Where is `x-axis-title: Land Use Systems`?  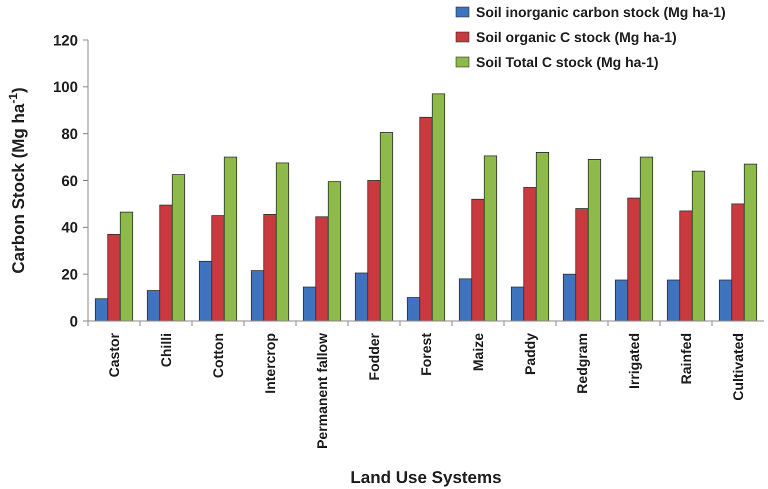
x-axis-title: Land Use Systems is located at coordinates (426, 477).